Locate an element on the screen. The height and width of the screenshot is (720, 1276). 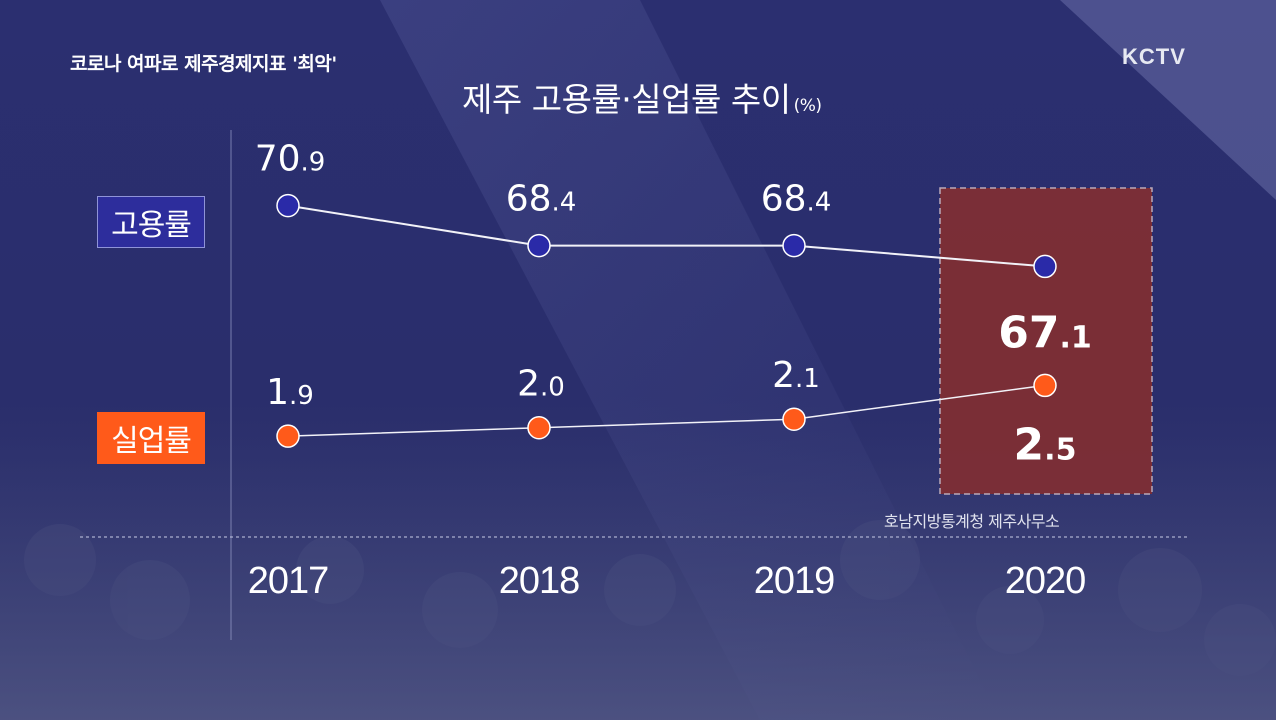
x-tick-label-2020: 2020 is located at coordinates (1045, 581).